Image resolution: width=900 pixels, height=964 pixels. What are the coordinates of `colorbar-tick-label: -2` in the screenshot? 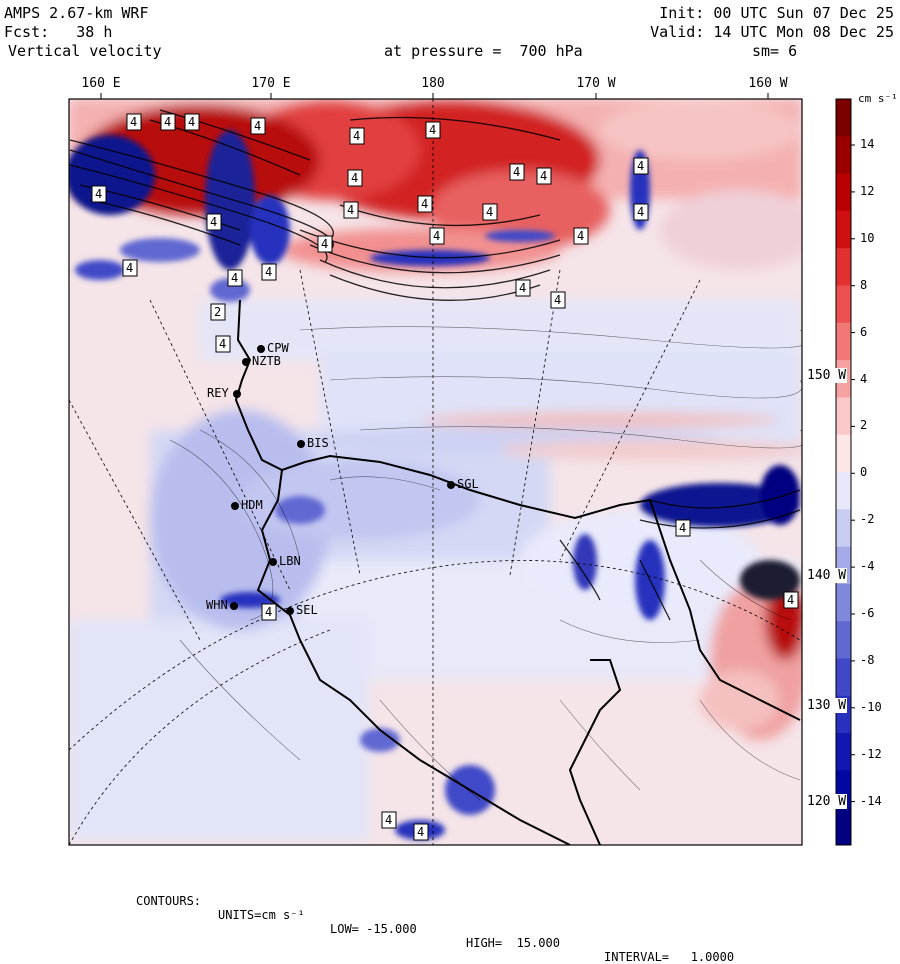 It's located at (867, 519).